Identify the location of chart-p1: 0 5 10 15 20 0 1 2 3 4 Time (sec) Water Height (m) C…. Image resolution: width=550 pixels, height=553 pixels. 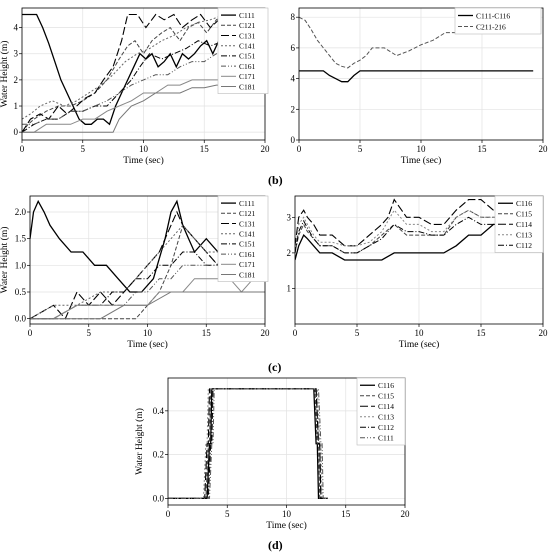
(135, 86).